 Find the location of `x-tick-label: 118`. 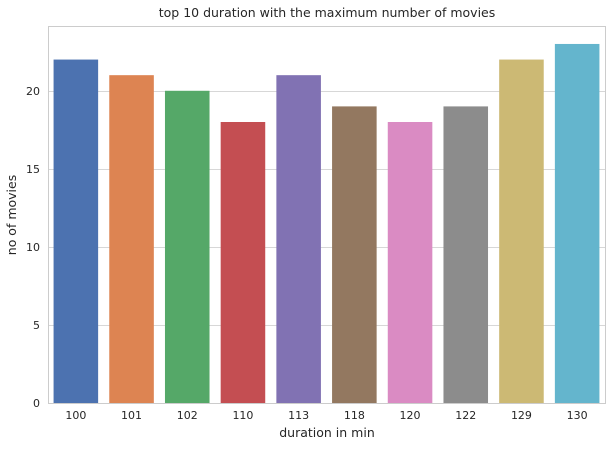

x-tick-label: 118 is located at coordinates (354, 415).